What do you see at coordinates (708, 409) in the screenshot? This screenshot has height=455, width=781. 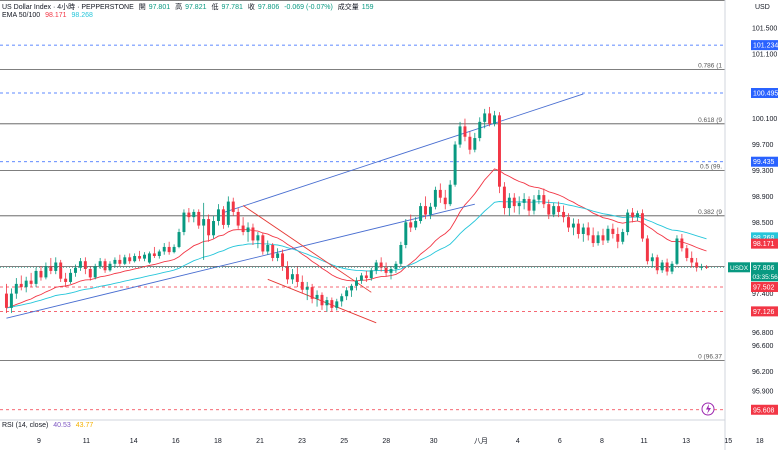 I see `alert-icon` at bounding box center [708, 409].